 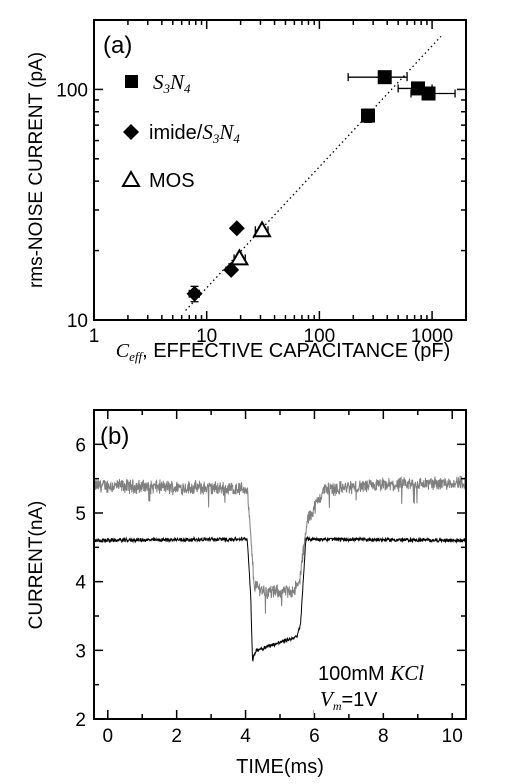 What do you see at coordinates (280, 598) in the screenshot?
I see `black-current-trace` at bounding box center [280, 598].